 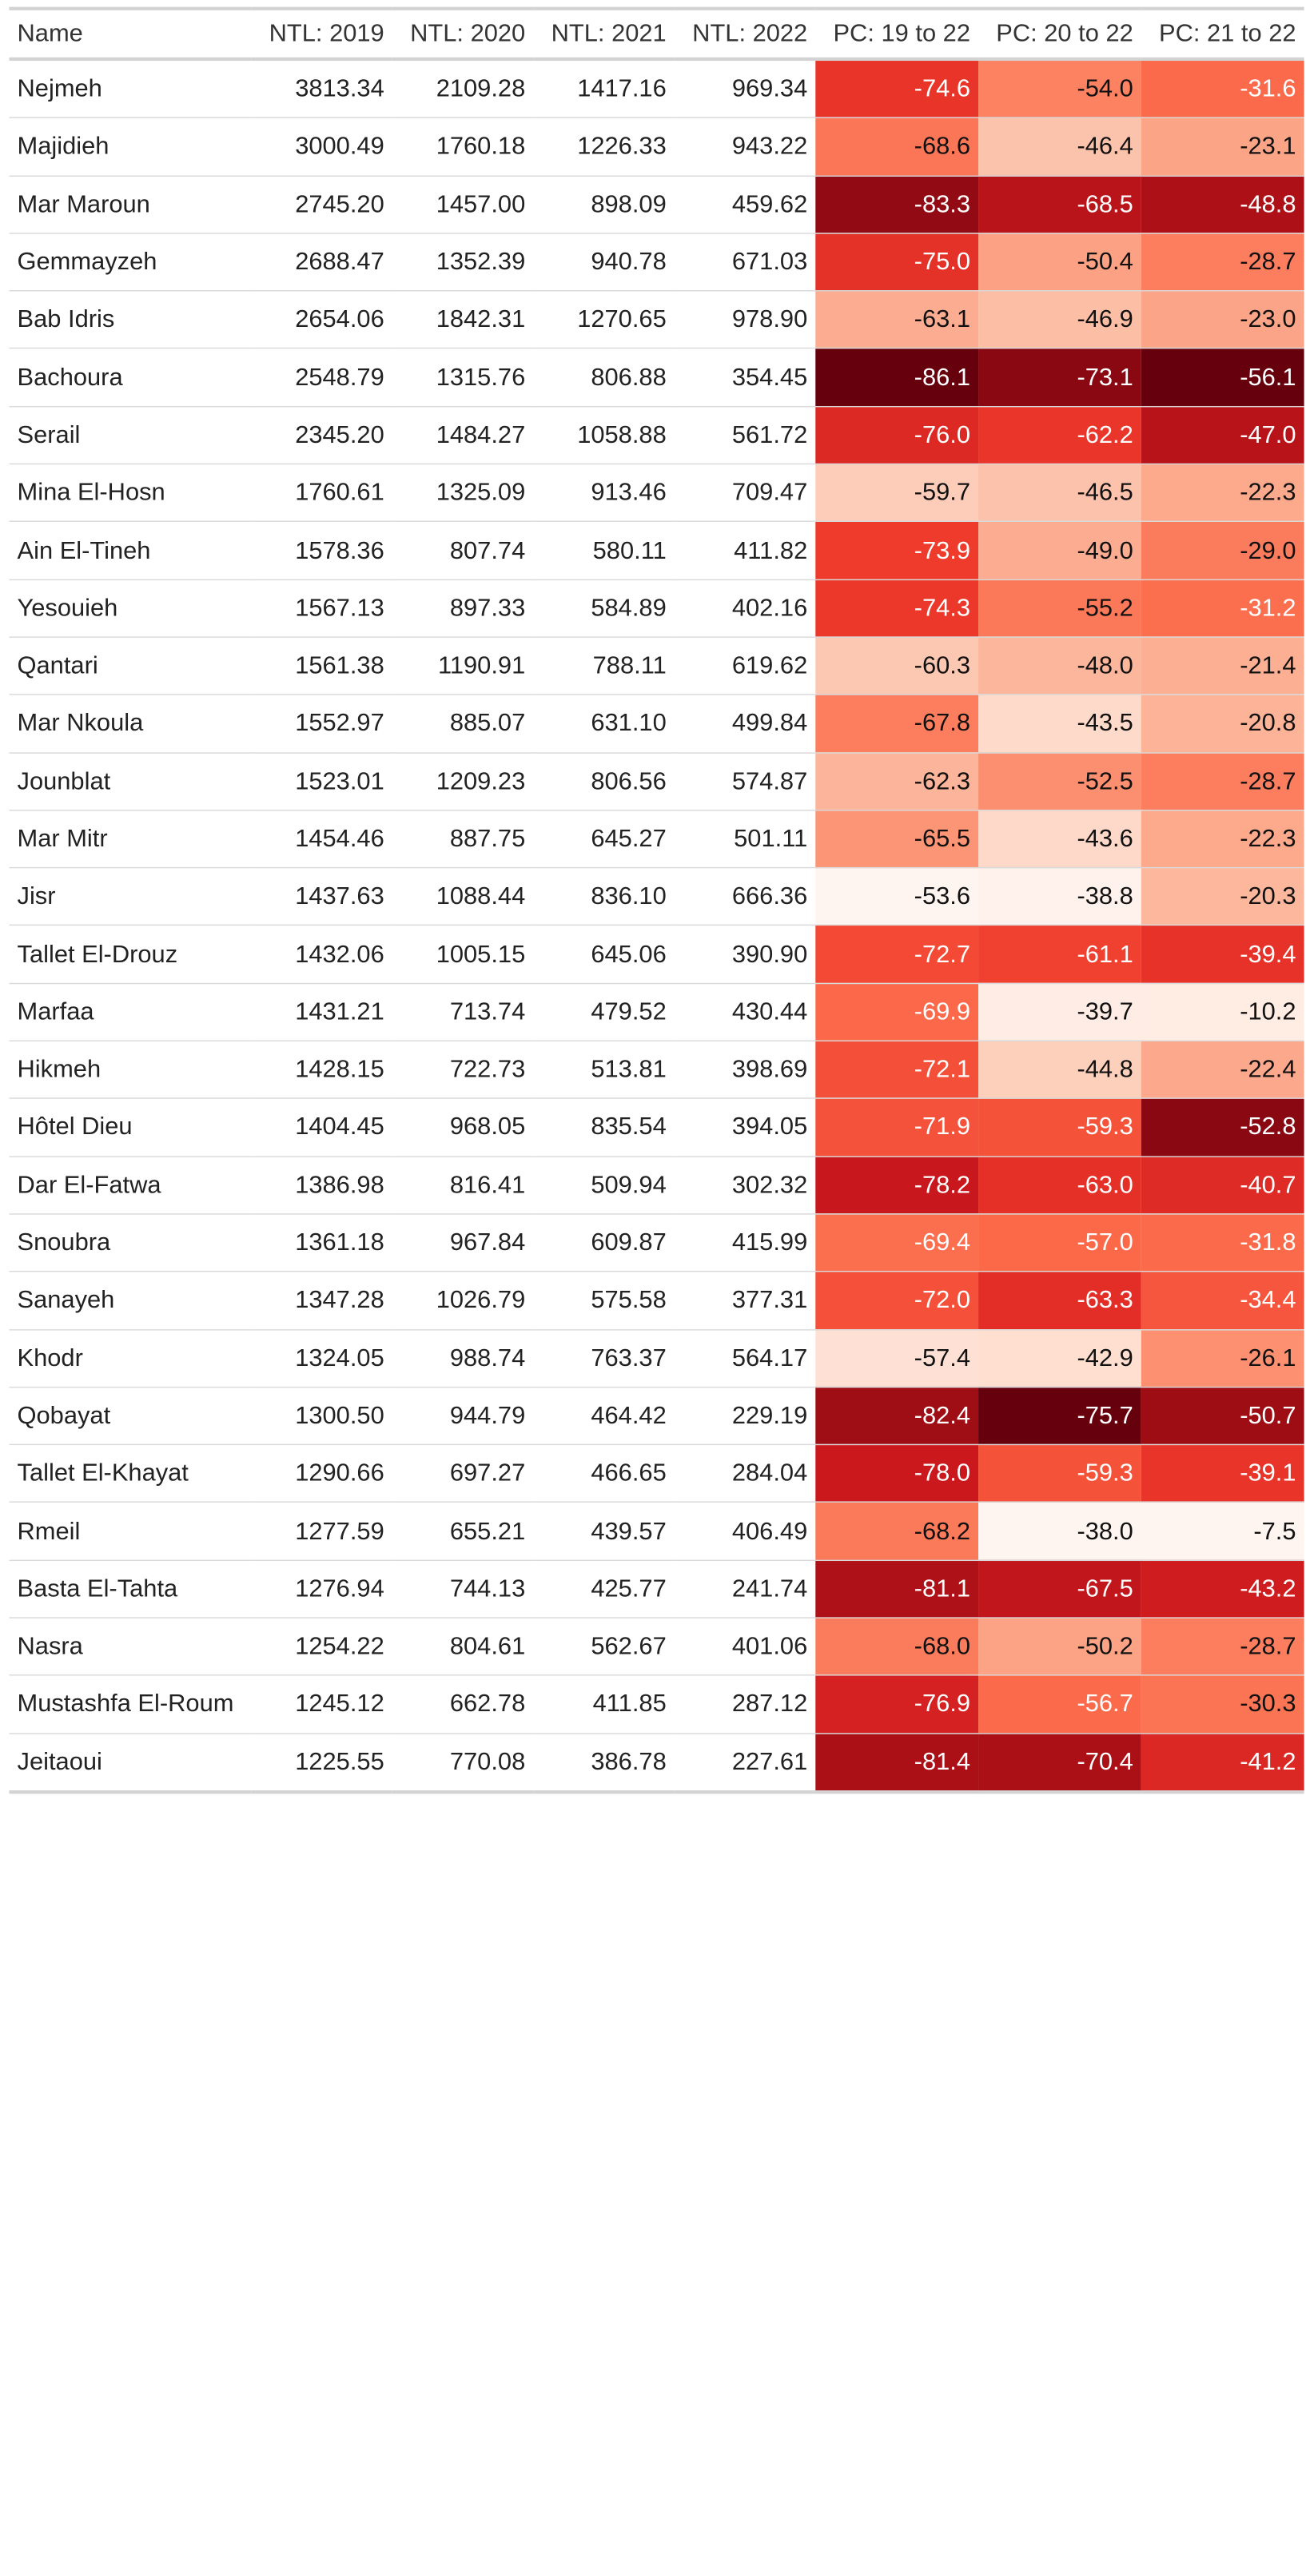 I want to click on row-name-cell: Qantari, so click(x=57, y=665).